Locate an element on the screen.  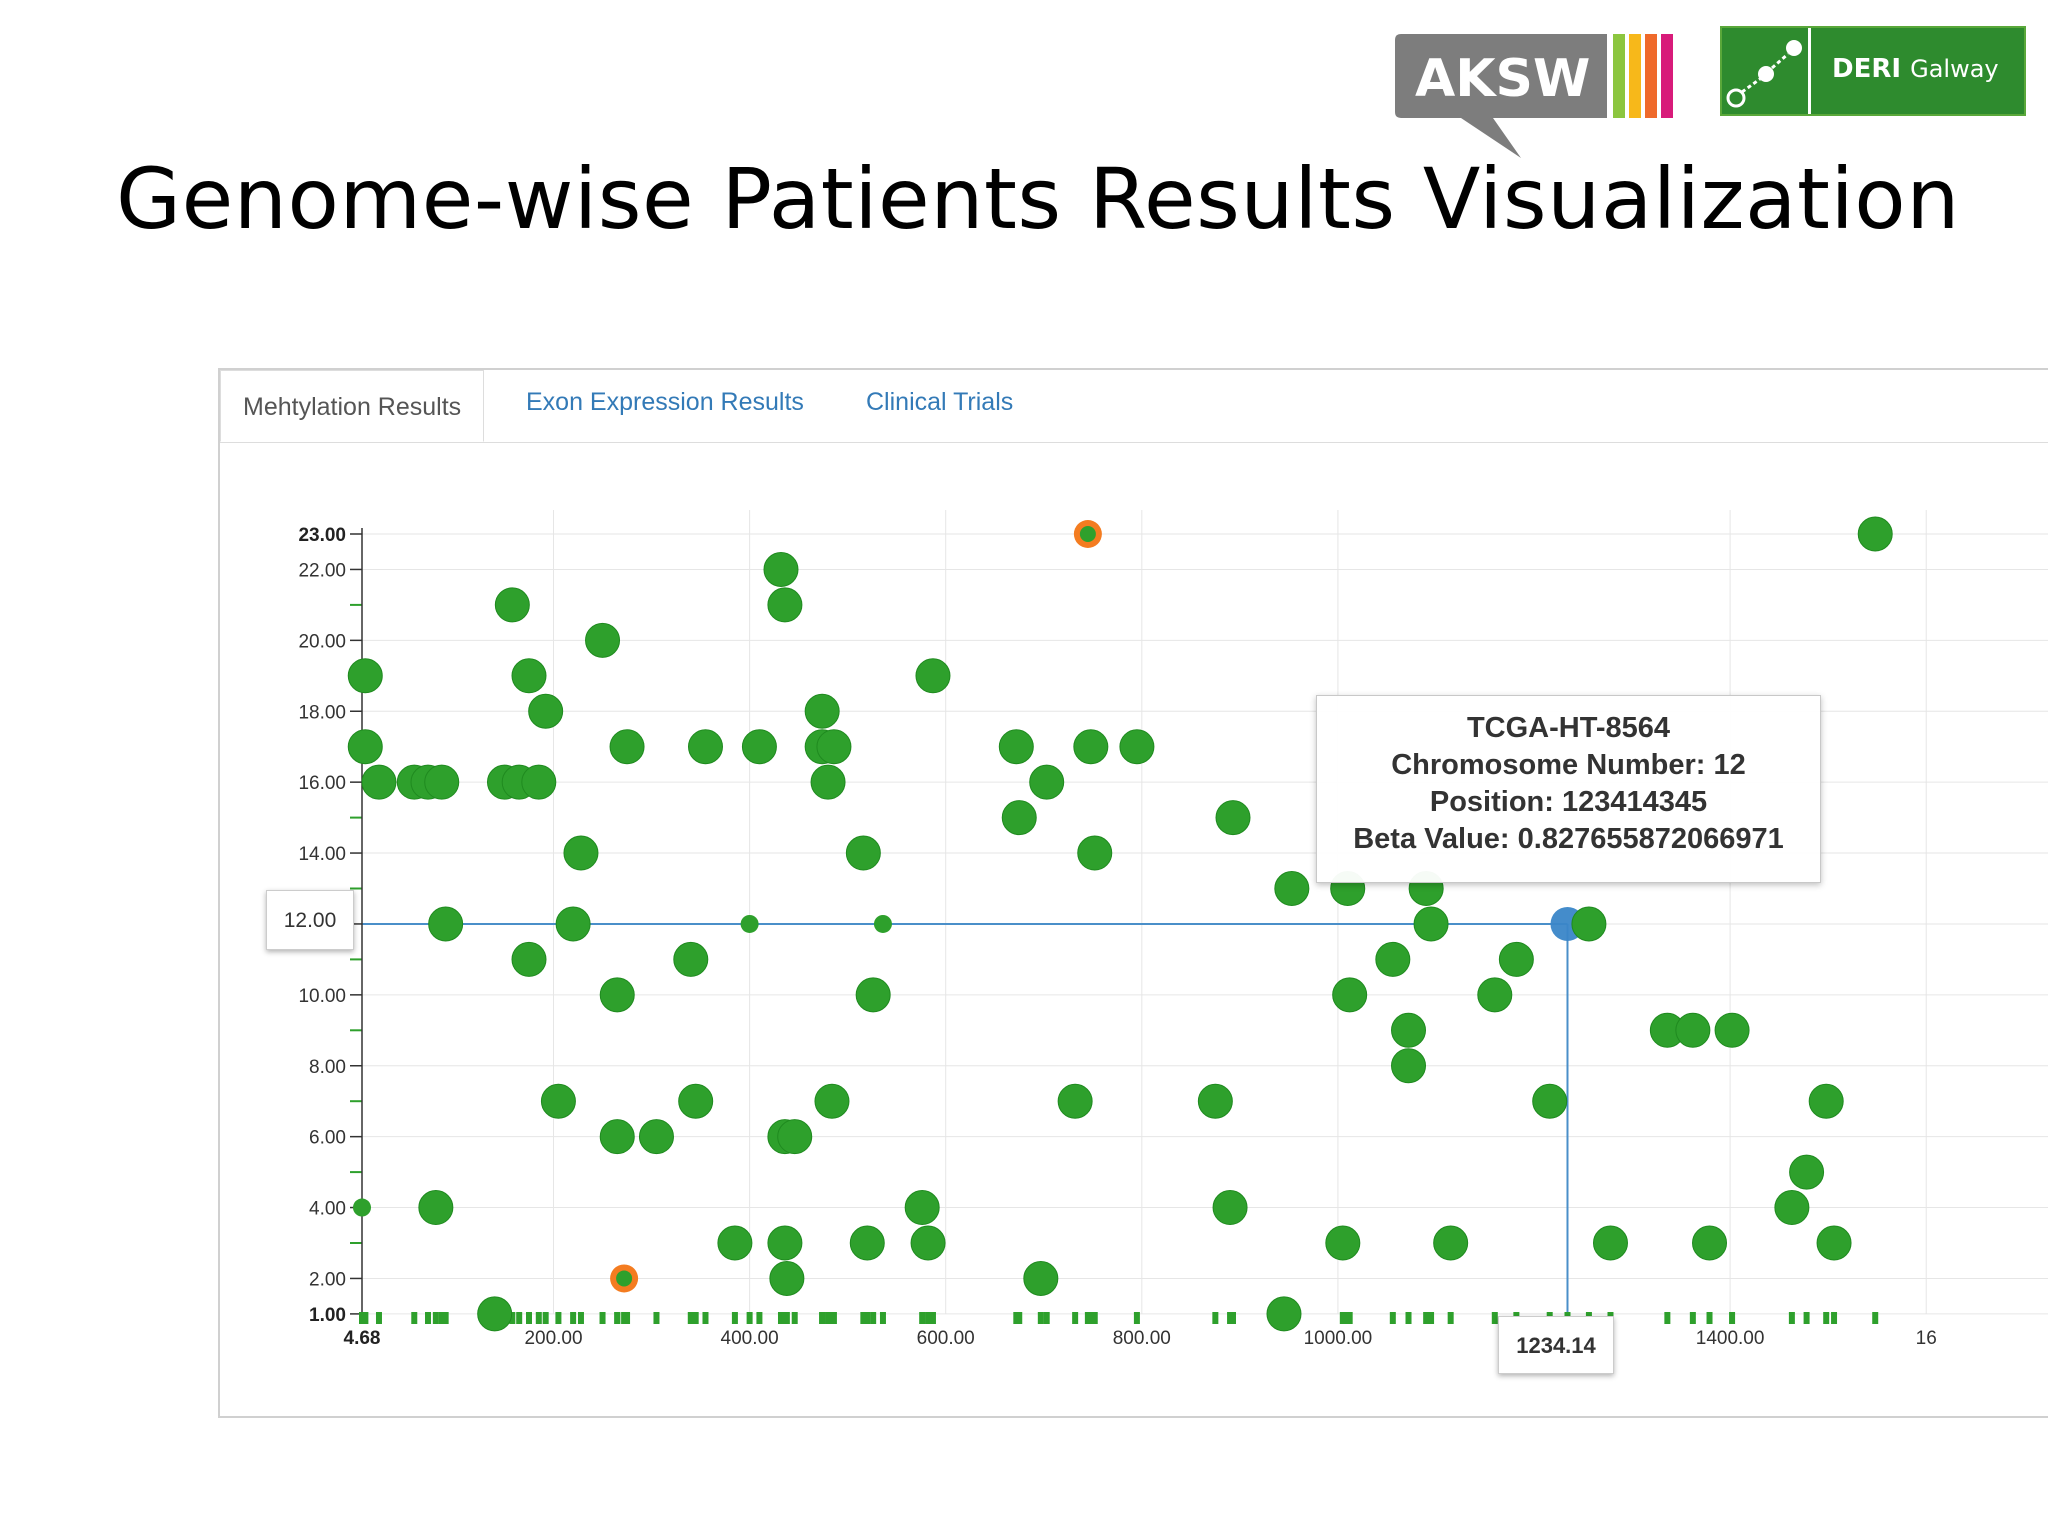
tab-methylation-results: Mehtylation Results is located at coordinates (352, 406).